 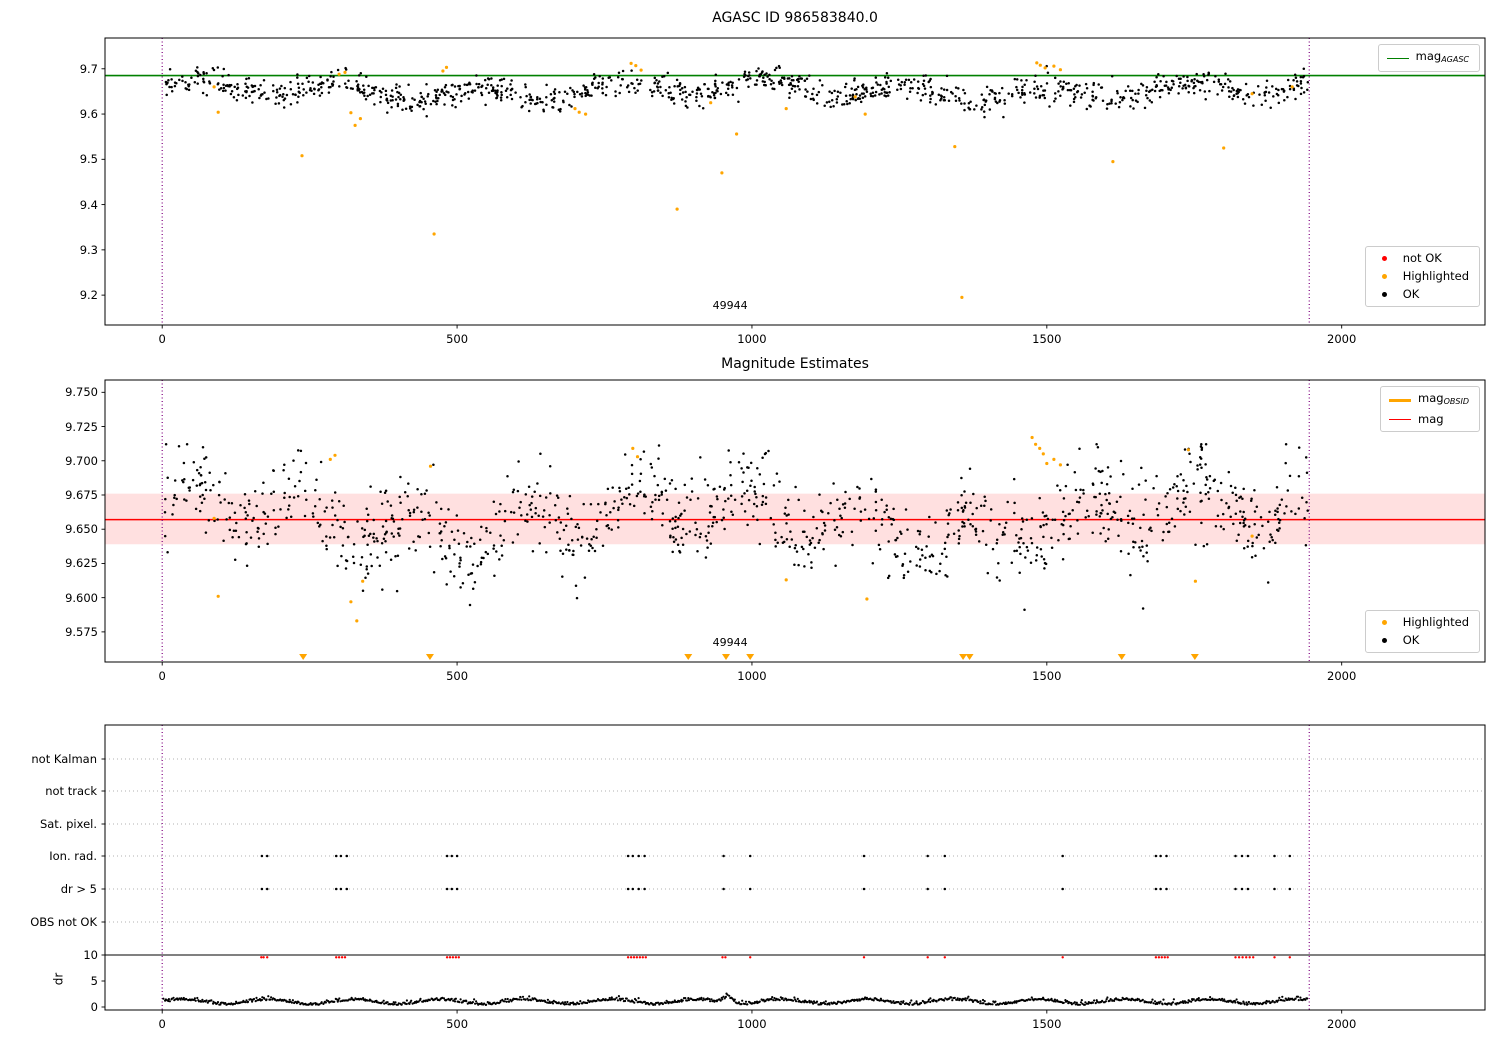 What do you see at coordinates (90, 955) in the screenshot?
I see `dr-tick-label: 10` at bounding box center [90, 955].